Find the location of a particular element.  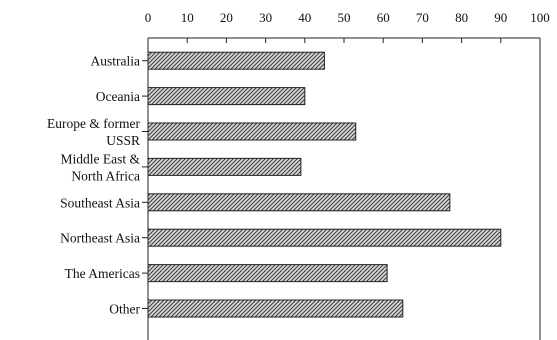

x-tick-label: 80 is located at coordinates (461, 17).